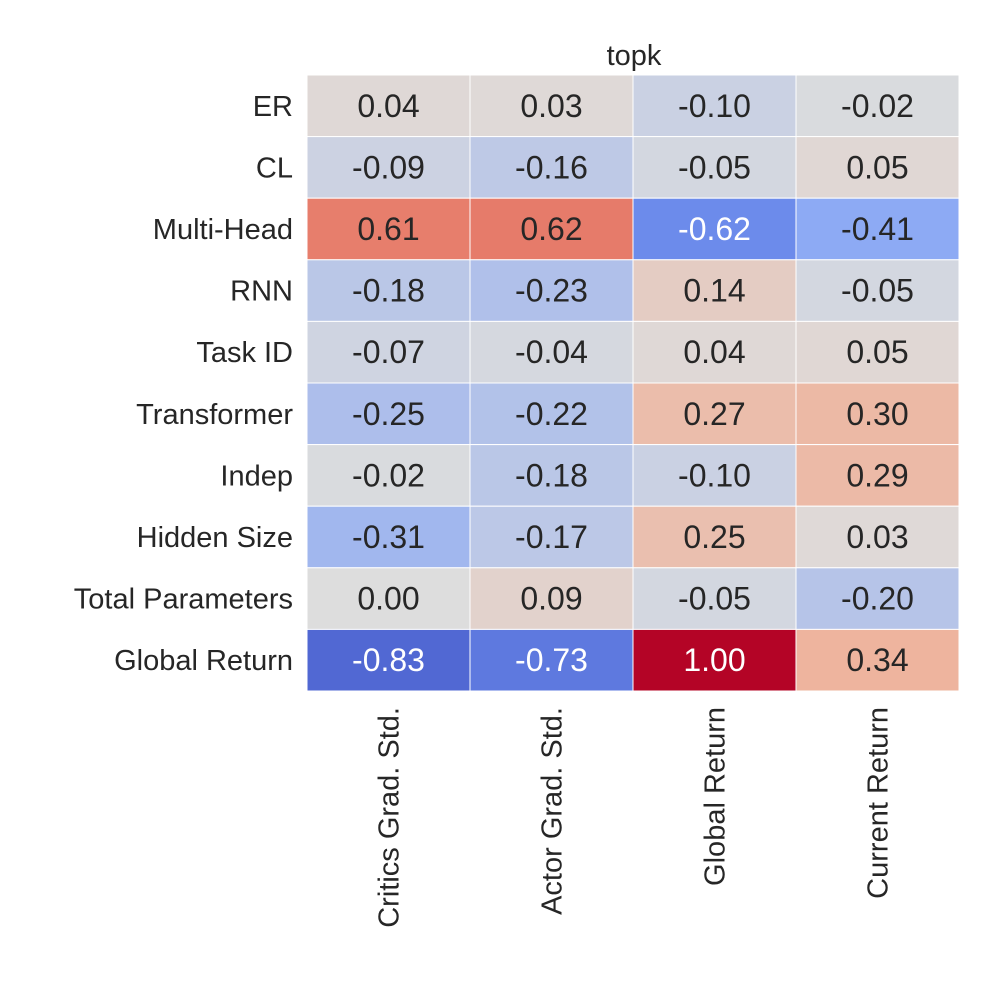 This screenshot has width=1000, height=1000. I want to click on row-tick-label: Hidden Size, so click(215, 538).